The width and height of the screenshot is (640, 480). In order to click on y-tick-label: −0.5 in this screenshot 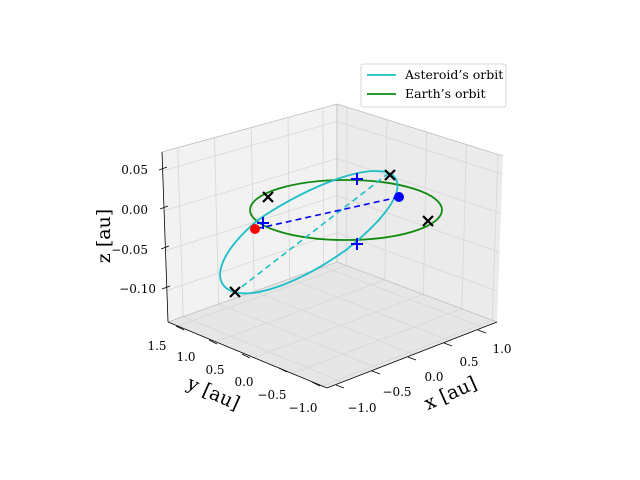, I will do `click(271, 395)`.